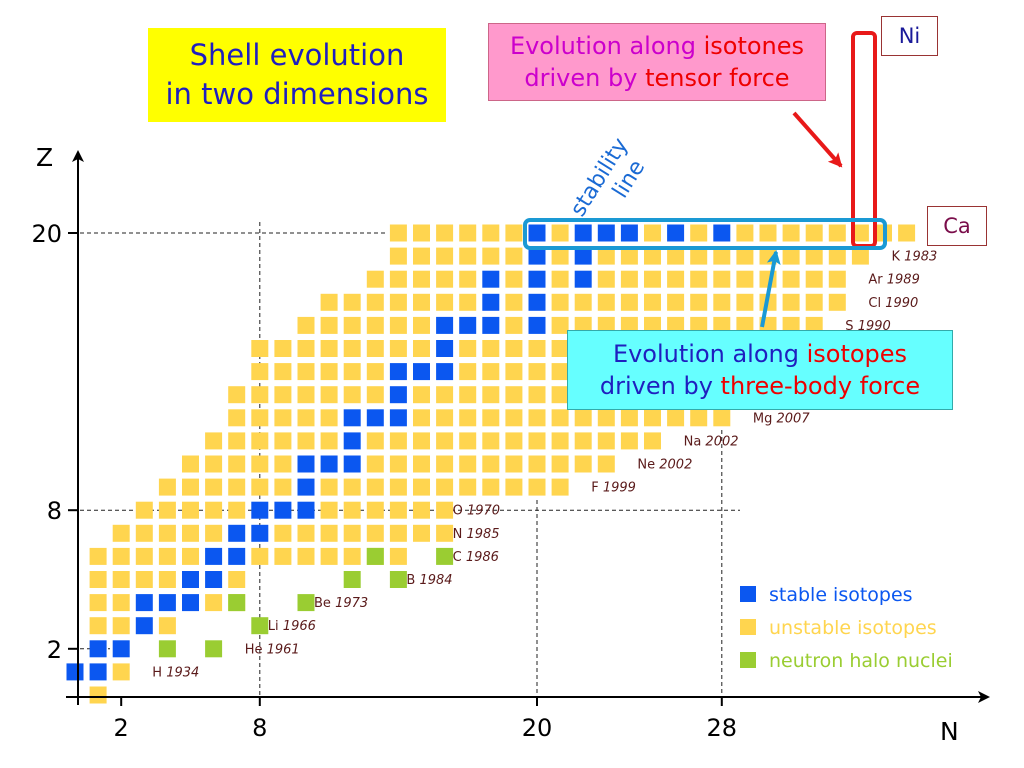 Image resolution: width=1024 pixels, height=768 pixels. What do you see at coordinates (214, 533) in the screenshot?
I see `nuclide-cell-unstable-n6-z7` at bounding box center [214, 533].